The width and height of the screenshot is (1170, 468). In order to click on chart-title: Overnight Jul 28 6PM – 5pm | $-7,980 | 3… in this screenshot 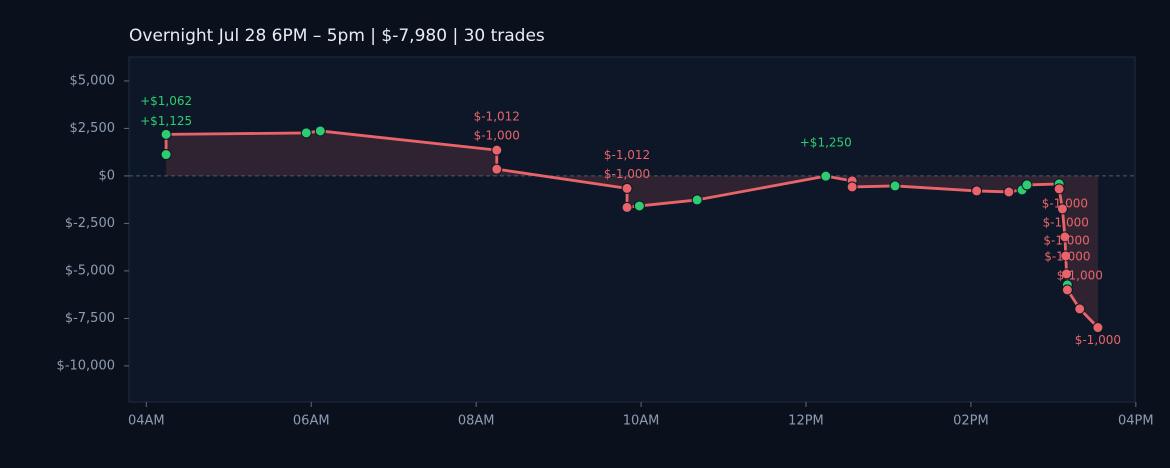, I will do `click(337, 36)`.